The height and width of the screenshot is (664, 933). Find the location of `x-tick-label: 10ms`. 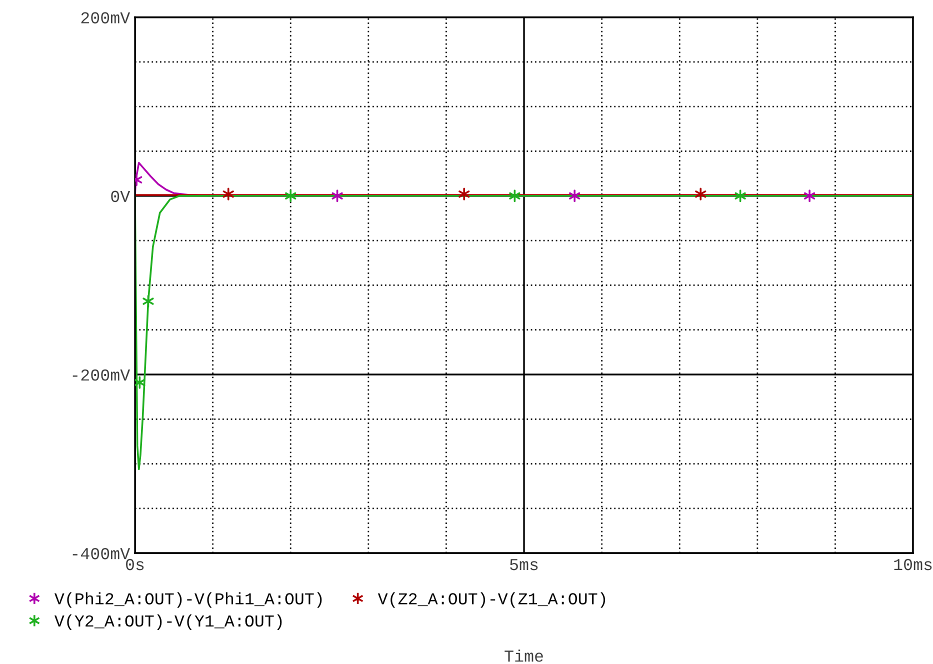

x-tick-label: 10ms is located at coordinates (913, 564).